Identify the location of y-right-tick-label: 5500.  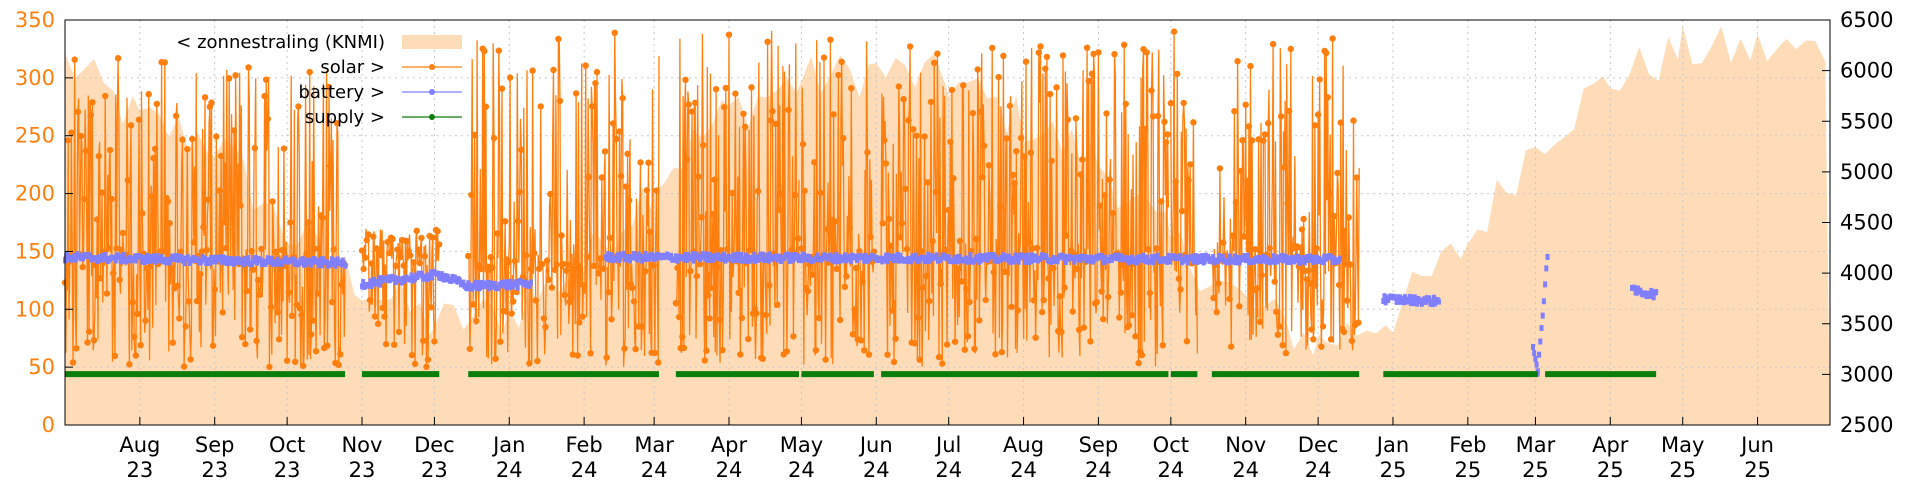
(1866, 121).